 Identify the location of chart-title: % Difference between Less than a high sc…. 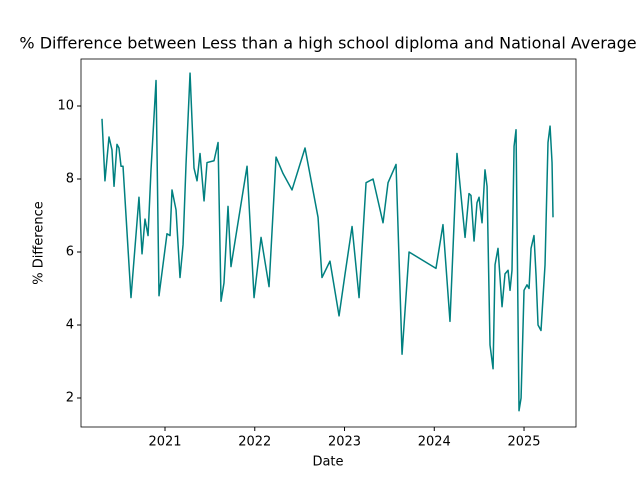
(327, 43).